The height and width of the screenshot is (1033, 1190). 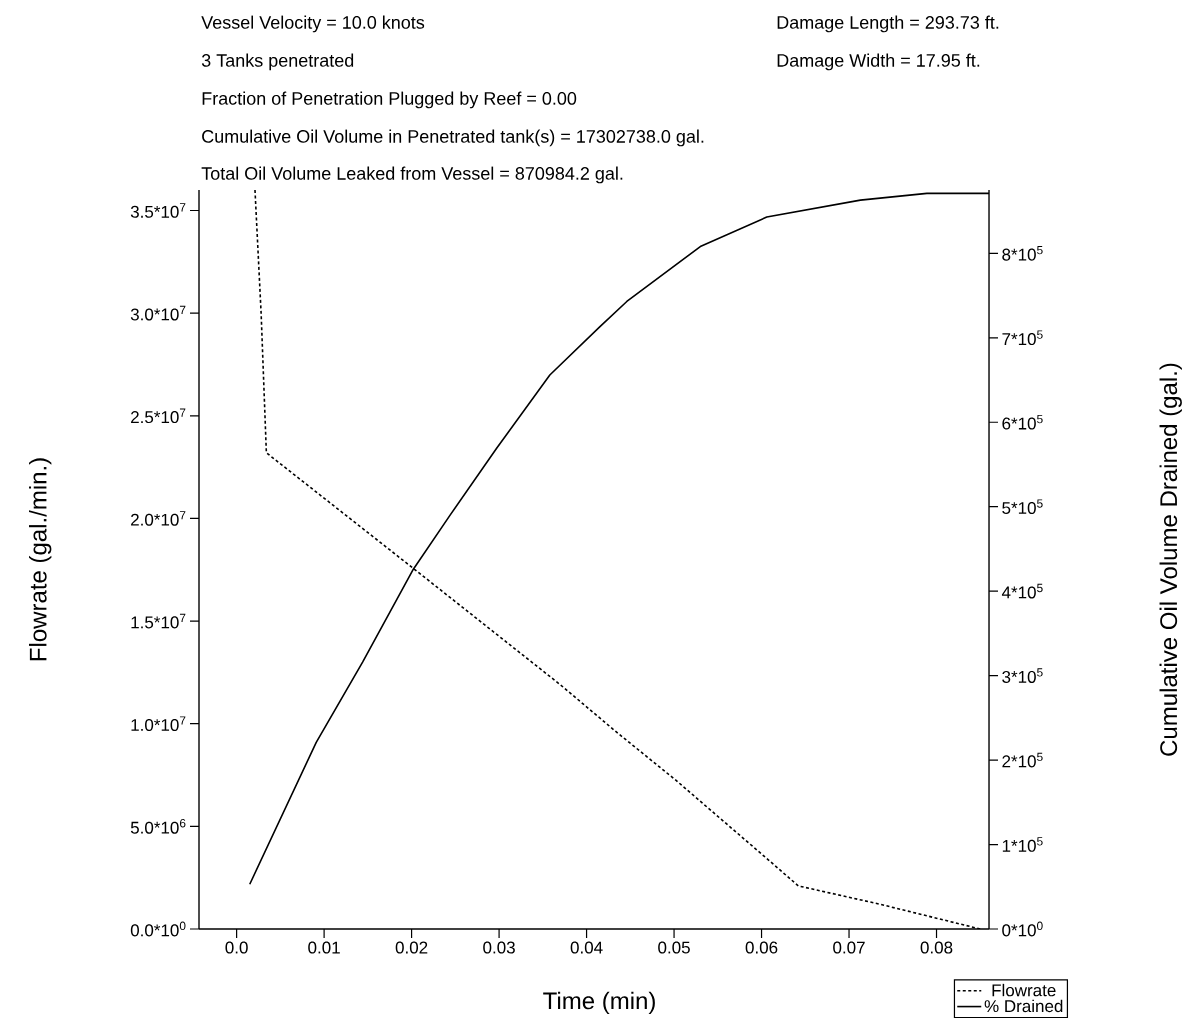 What do you see at coordinates (236, 947) in the screenshot?
I see `x-tick-label: 0.0` at bounding box center [236, 947].